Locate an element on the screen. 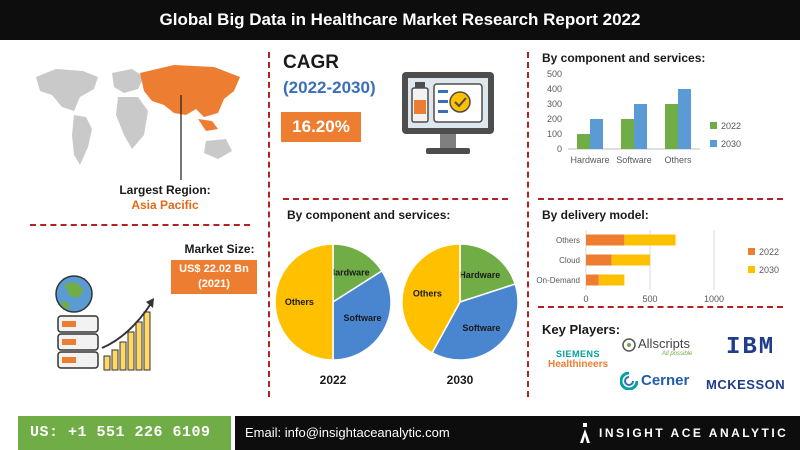 The width and height of the screenshot is (800, 450). ibm-logo: IBM is located at coordinates (751, 347).